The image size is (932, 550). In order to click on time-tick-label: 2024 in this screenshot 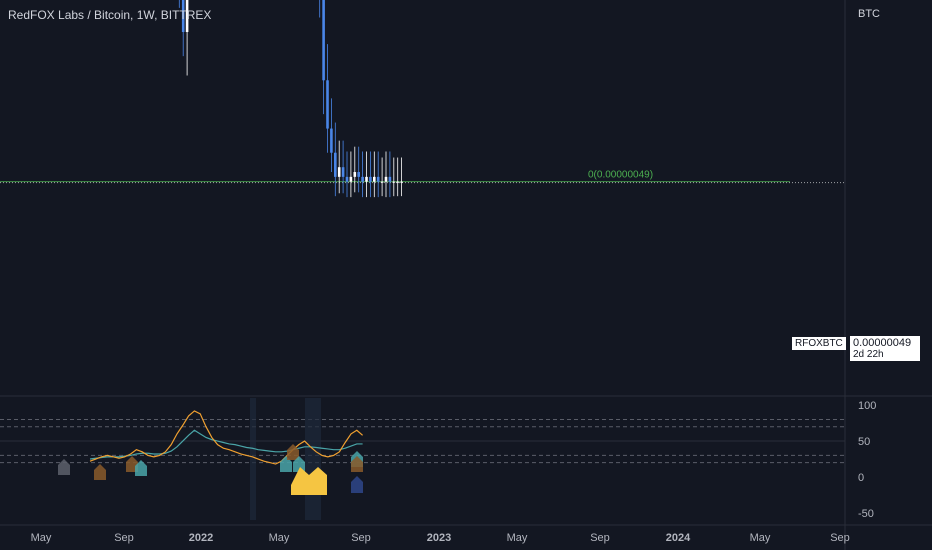, I will do `click(678, 538)`.